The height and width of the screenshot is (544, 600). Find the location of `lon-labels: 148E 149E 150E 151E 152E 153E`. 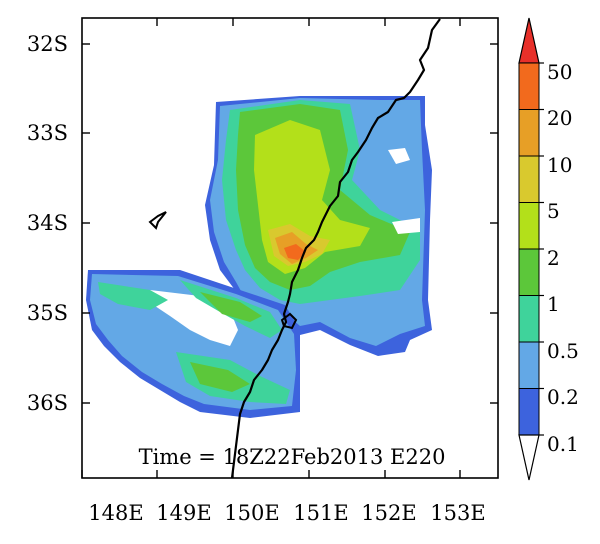

lon-labels: 148E 149E 150E 151E 152E 153E is located at coordinates (286, 513).